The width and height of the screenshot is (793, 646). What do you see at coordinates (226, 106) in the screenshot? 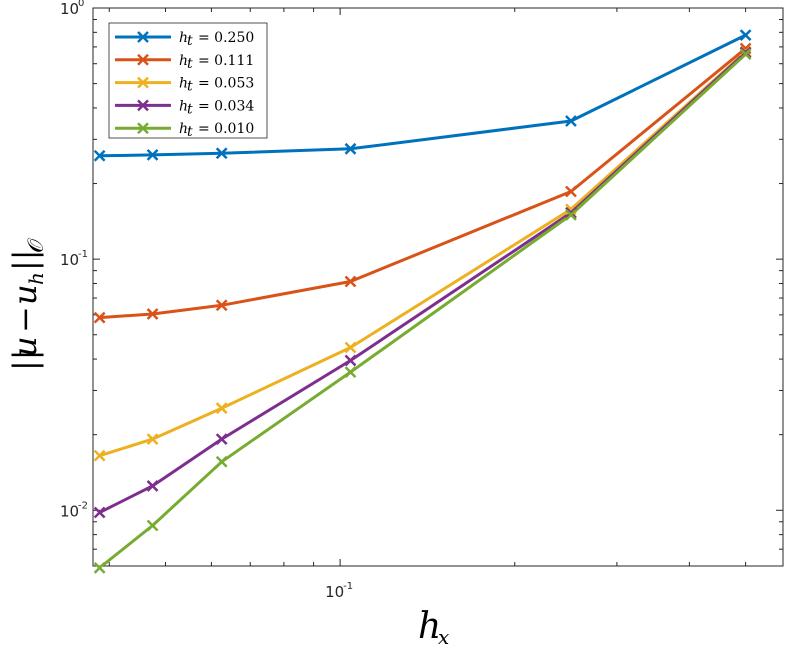
I see `svg-text: = 0.034` at bounding box center [226, 106].